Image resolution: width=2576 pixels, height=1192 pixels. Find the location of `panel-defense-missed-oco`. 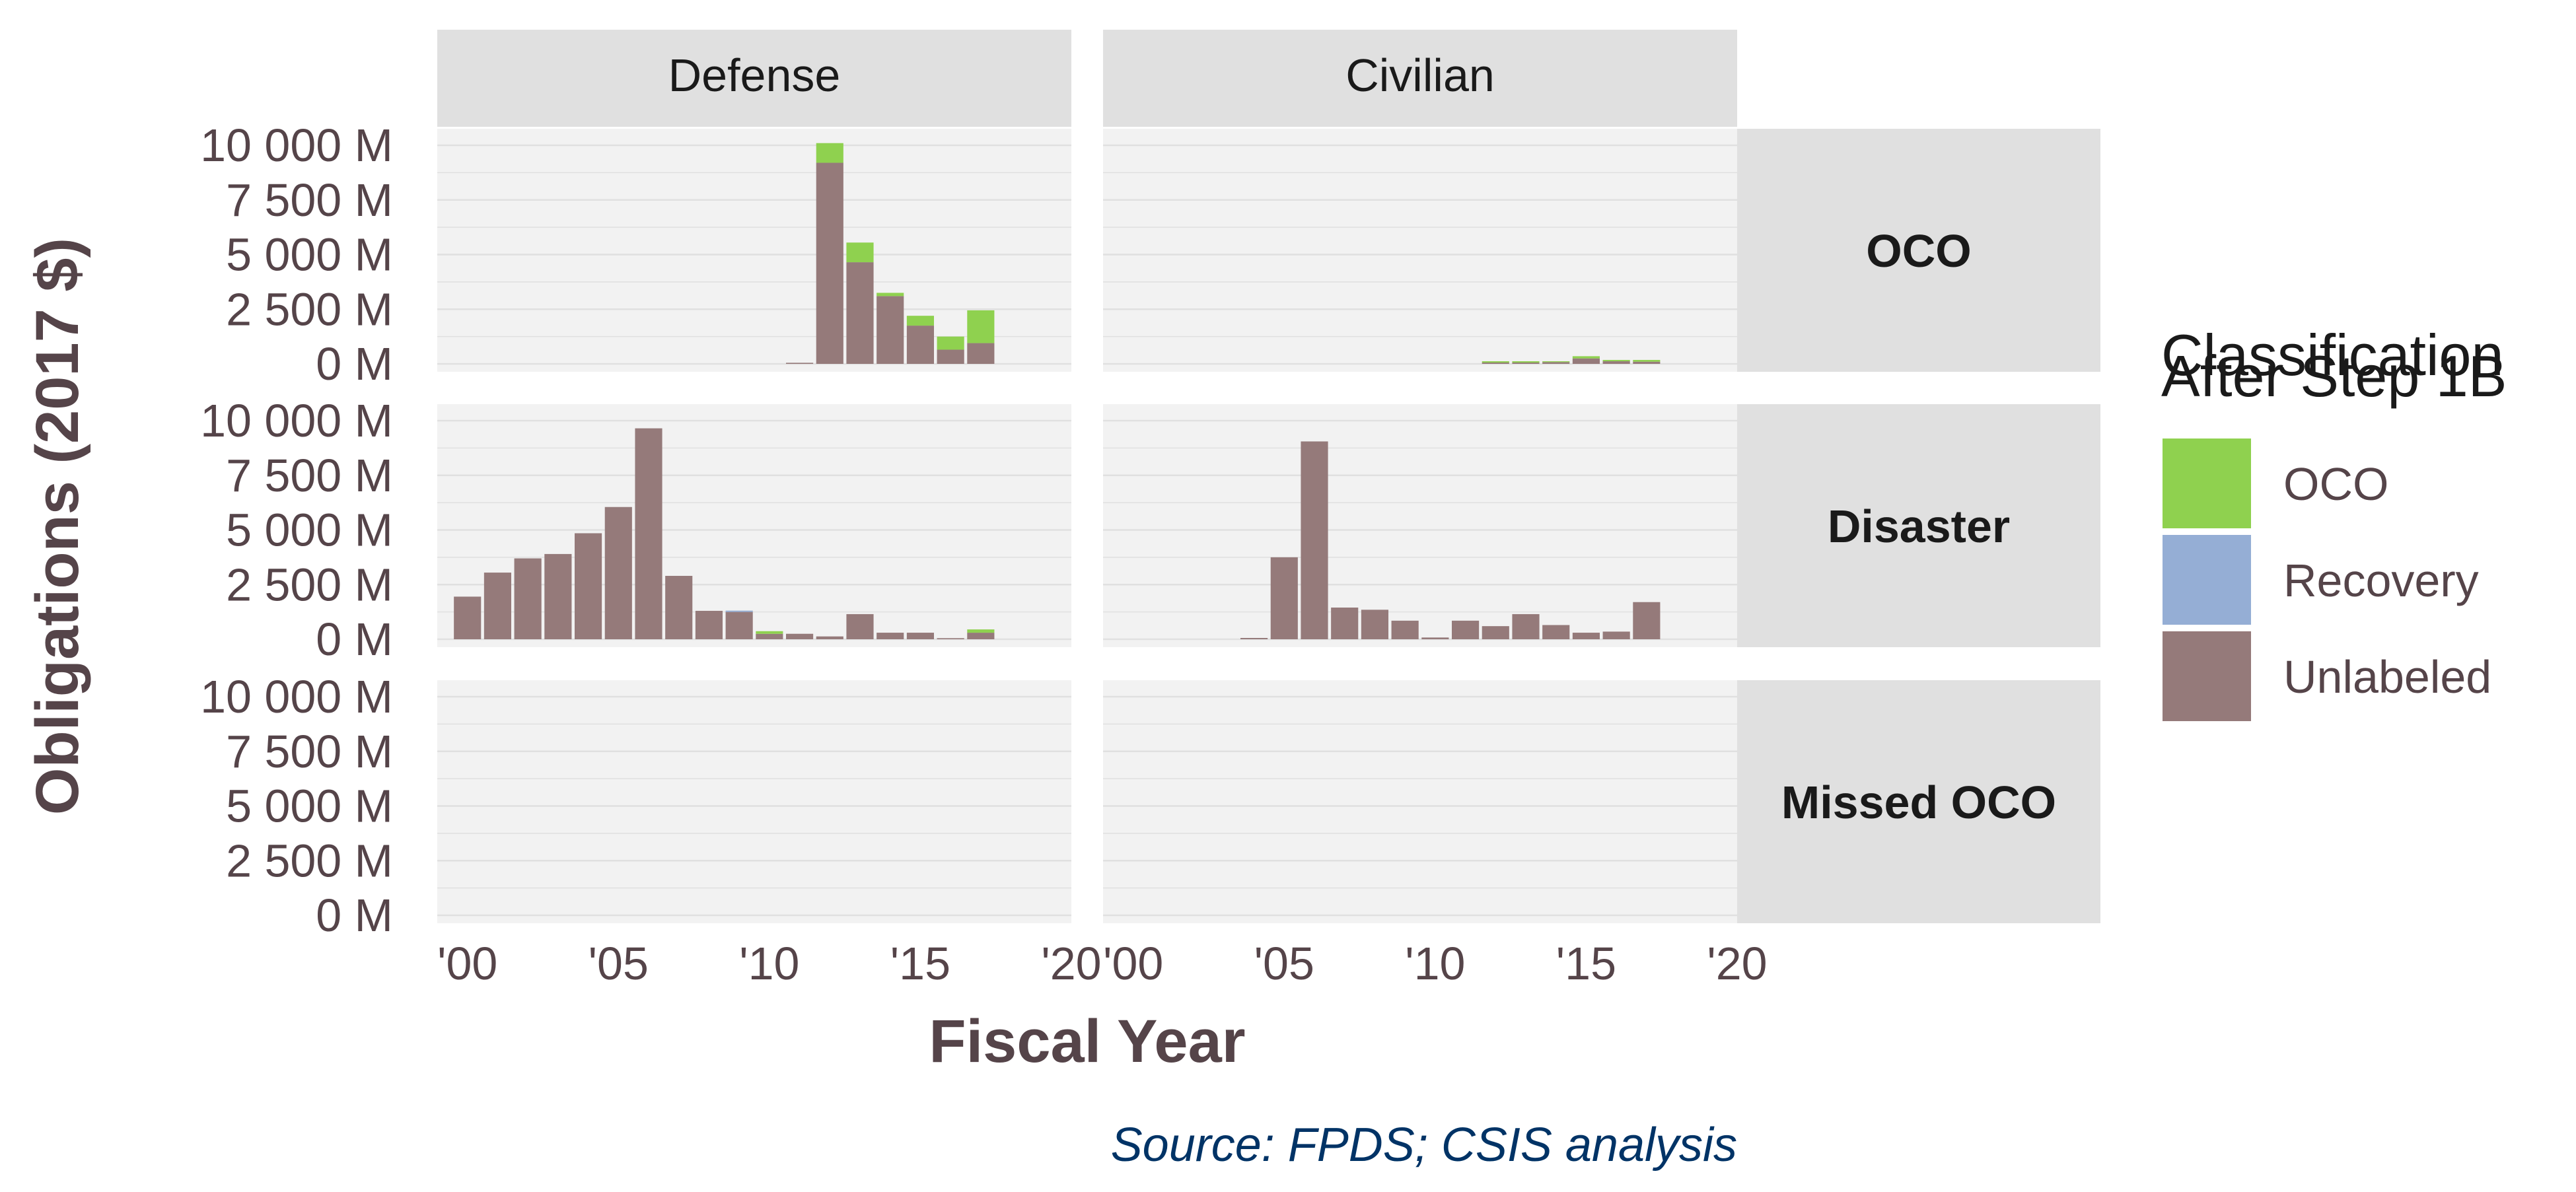

panel-defense-missed-oco is located at coordinates (754, 801).